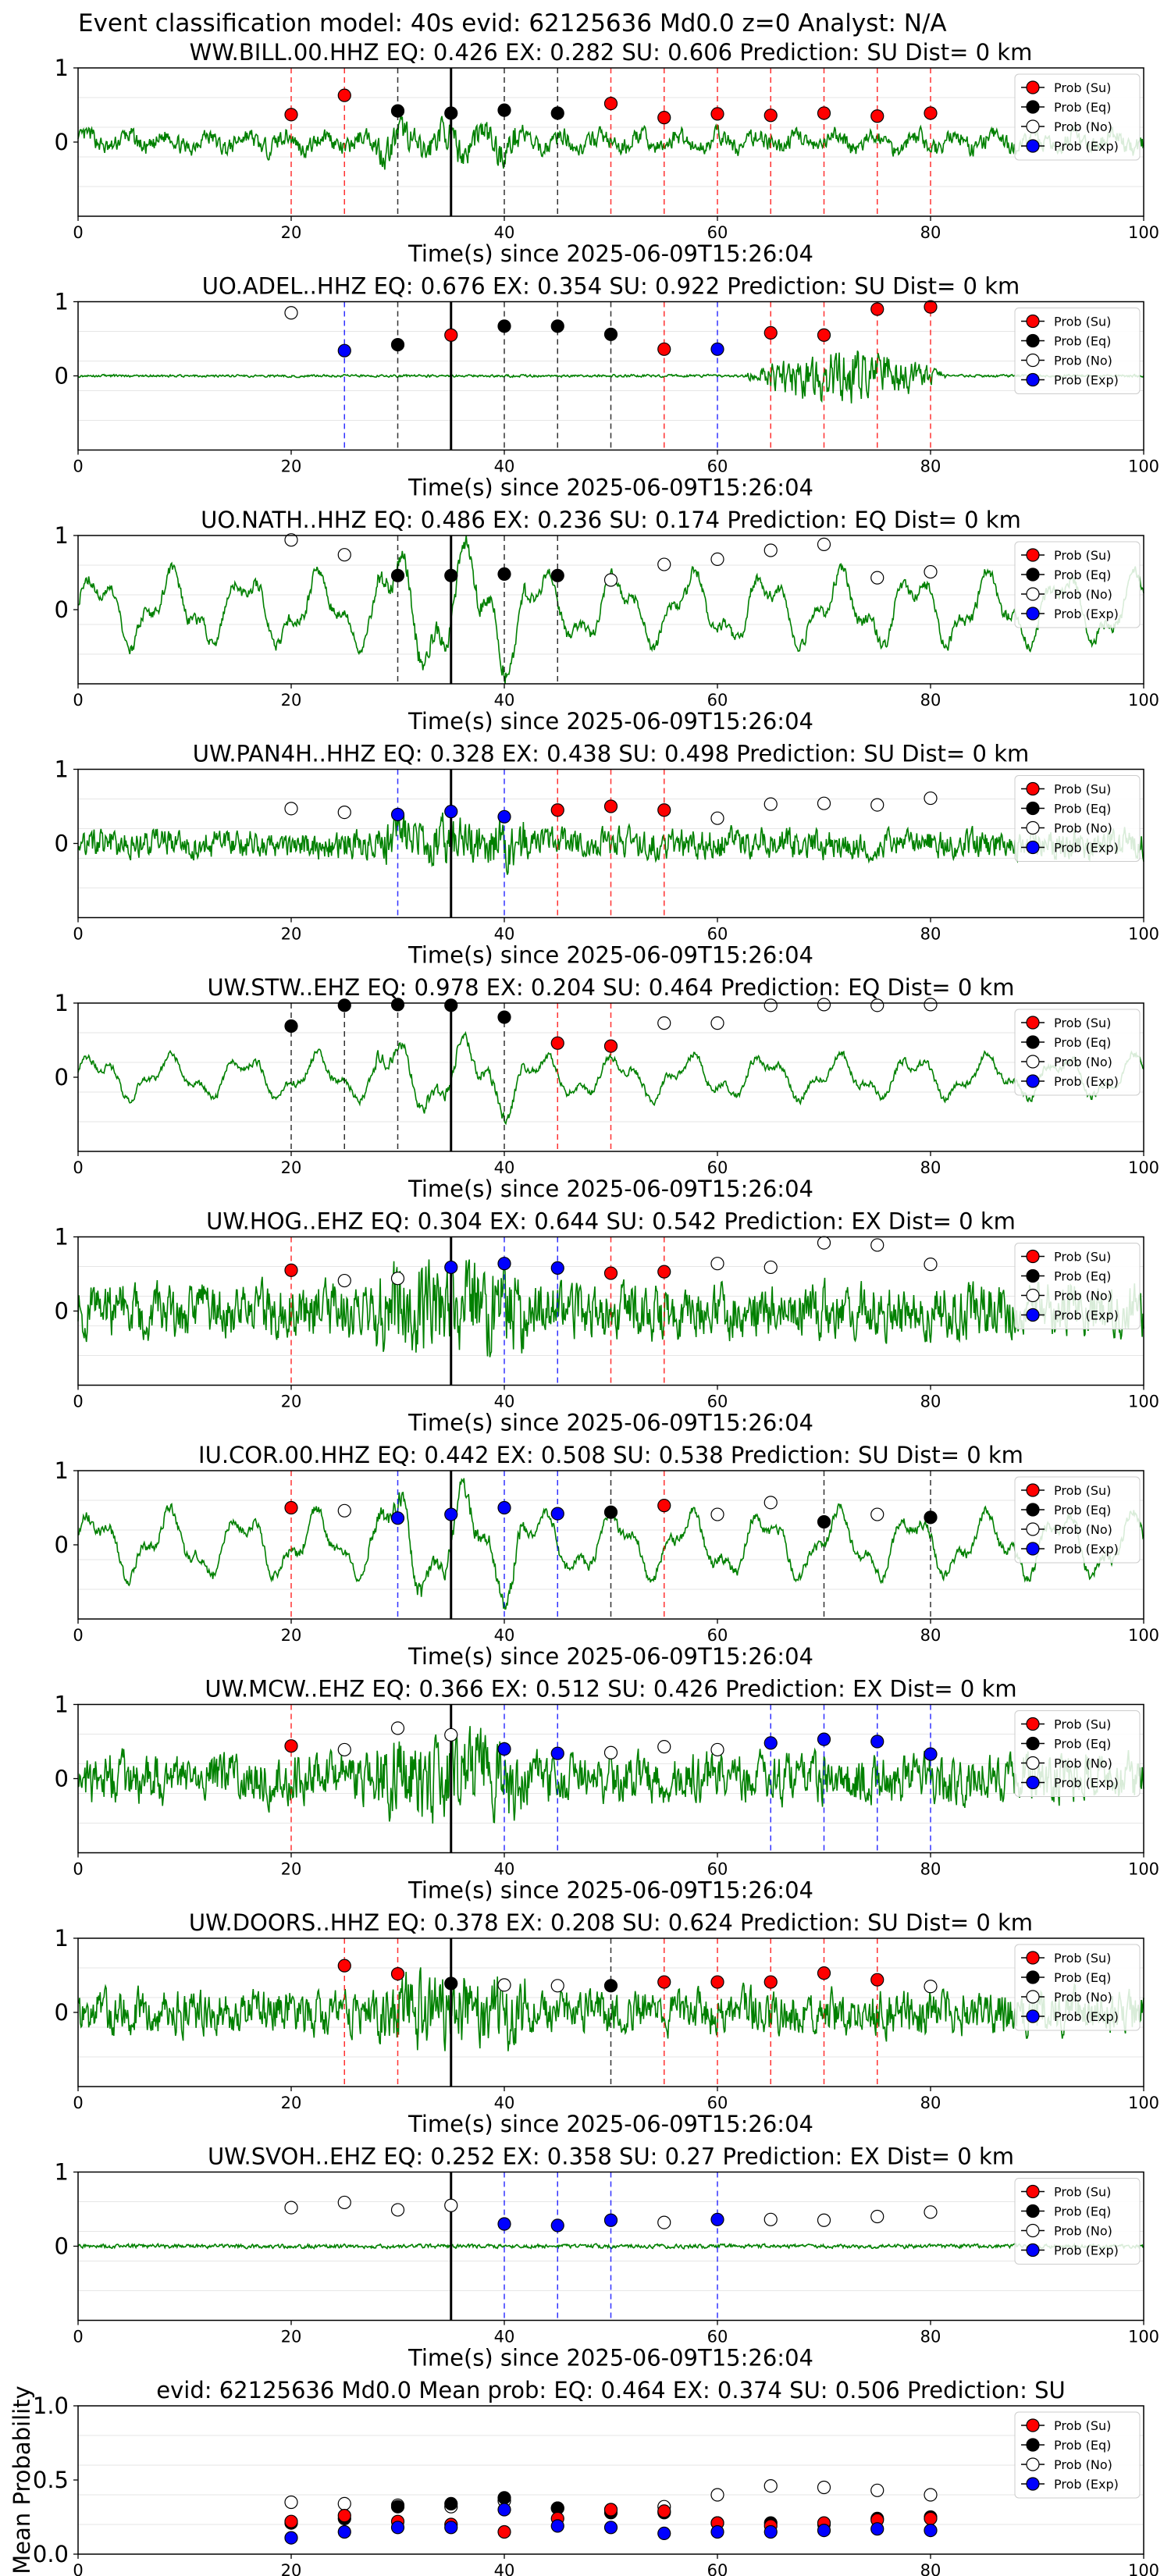 The width and height of the screenshot is (1171, 2576). I want to click on y-axis-label: Mean Probability, so click(22, 2480).